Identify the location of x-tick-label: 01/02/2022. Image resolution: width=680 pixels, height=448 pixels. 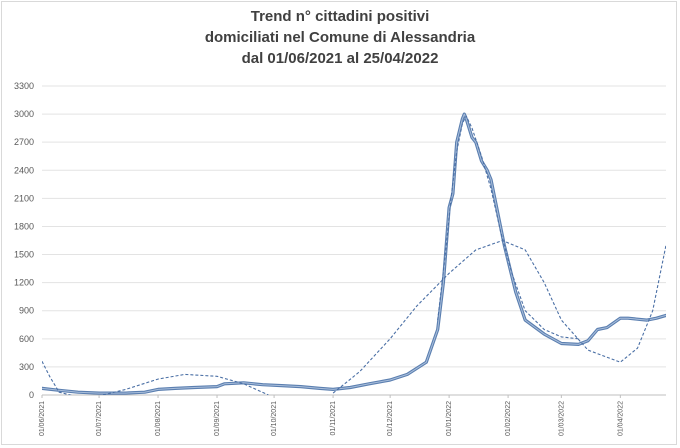
(508, 418).